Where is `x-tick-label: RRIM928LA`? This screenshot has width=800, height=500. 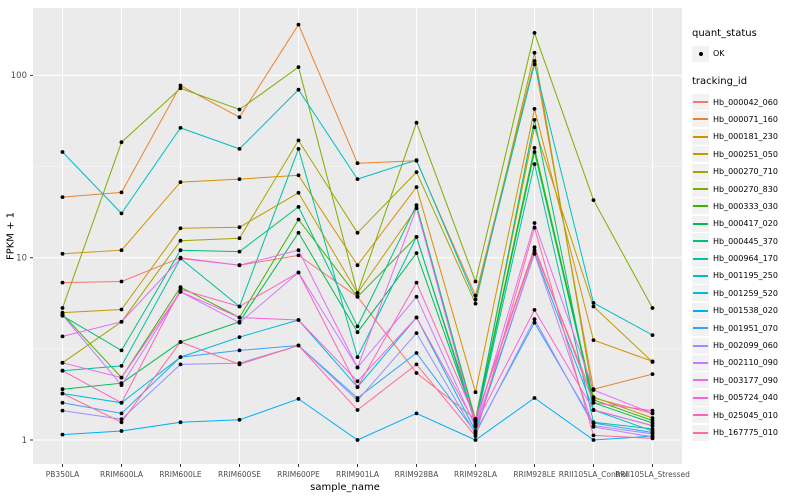 x-tick-label: RRIM928LA is located at coordinates (476, 474).